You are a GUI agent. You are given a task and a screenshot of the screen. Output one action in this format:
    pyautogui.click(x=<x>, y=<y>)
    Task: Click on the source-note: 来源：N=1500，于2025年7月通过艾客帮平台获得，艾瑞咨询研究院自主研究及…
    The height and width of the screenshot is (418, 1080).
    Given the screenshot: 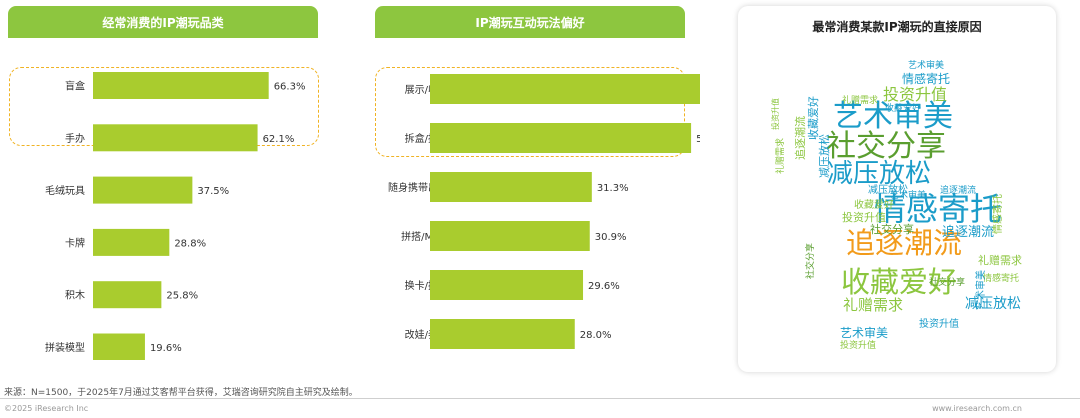 What is the action you would take?
    pyautogui.click(x=181, y=393)
    